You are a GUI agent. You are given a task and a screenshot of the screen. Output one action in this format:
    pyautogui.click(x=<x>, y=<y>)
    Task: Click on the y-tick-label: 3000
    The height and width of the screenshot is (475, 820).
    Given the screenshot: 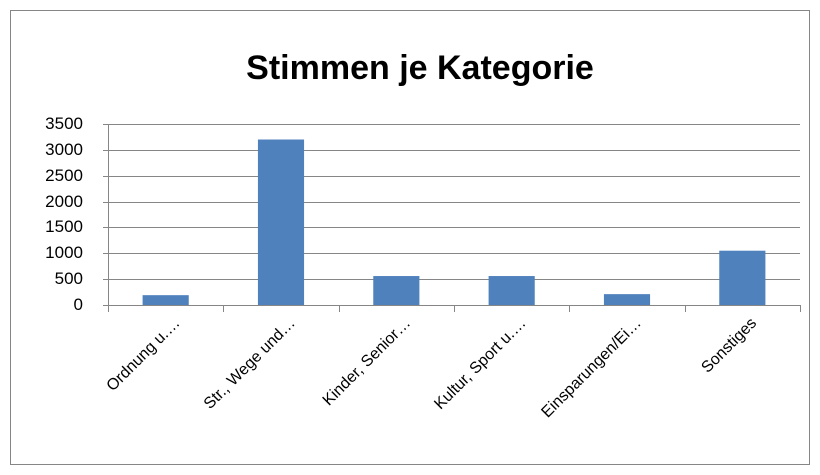 What is the action you would take?
    pyautogui.click(x=64, y=149)
    